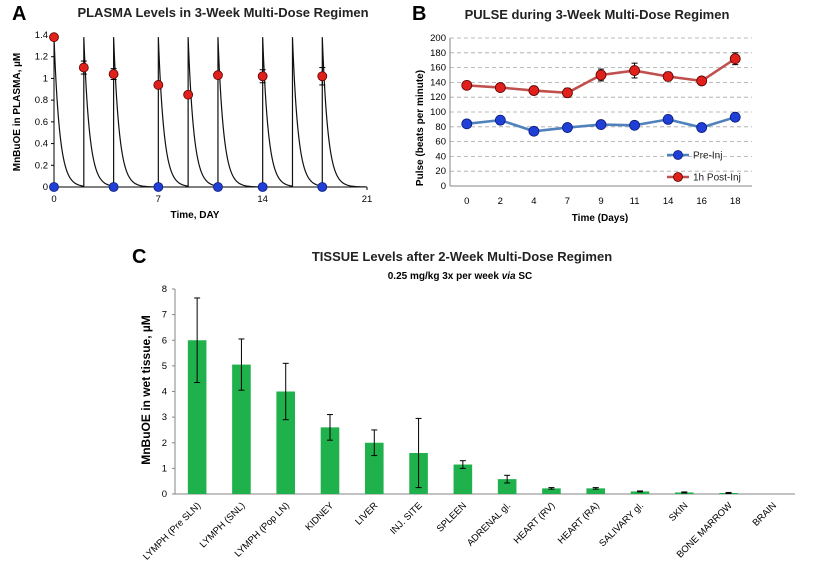 The width and height of the screenshot is (815, 569). What do you see at coordinates (438, 112) in the screenshot?
I see `pulse-y-tick-label: 100` at bounding box center [438, 112].